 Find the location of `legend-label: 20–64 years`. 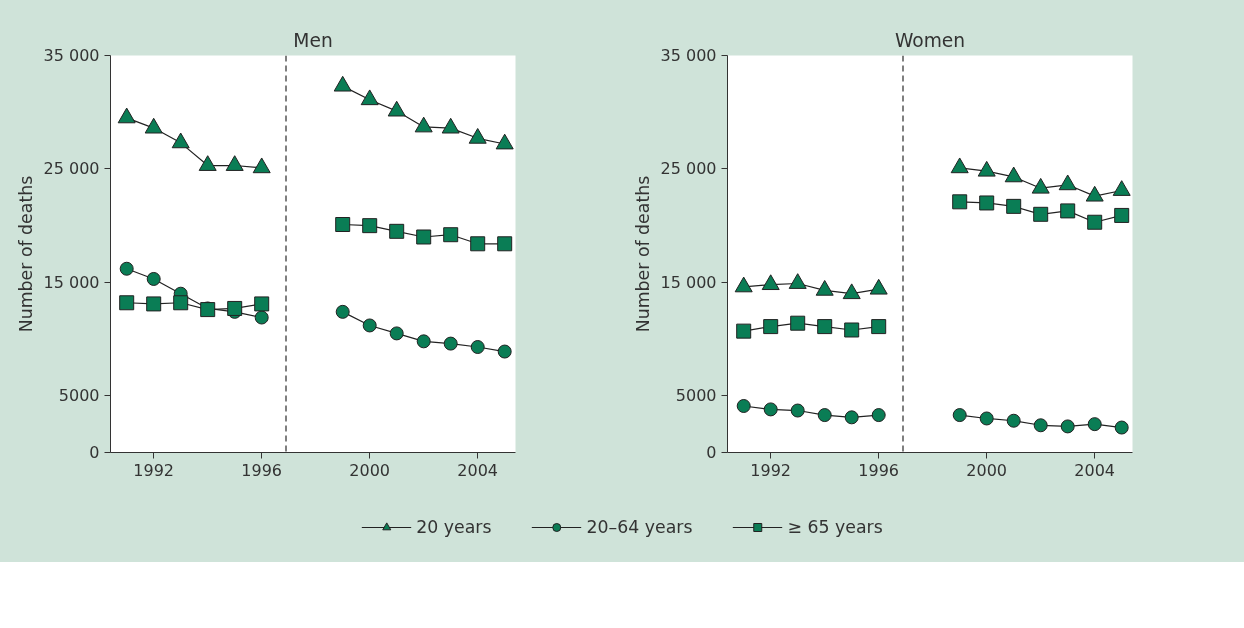

legend-label: 20–64 years is located at coordinates (639, 527).